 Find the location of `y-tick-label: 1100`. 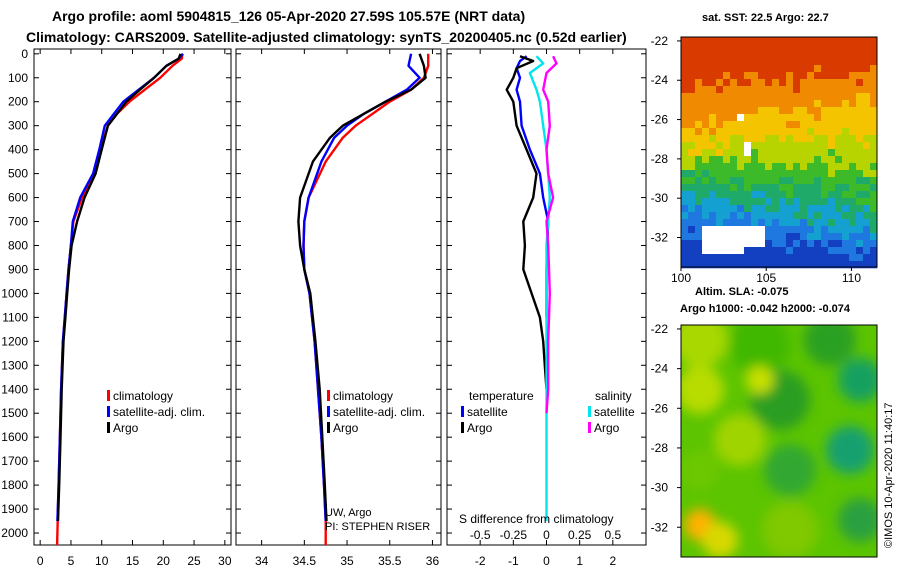

y-tick-label: 1100 is located at coordinates (15, 317).